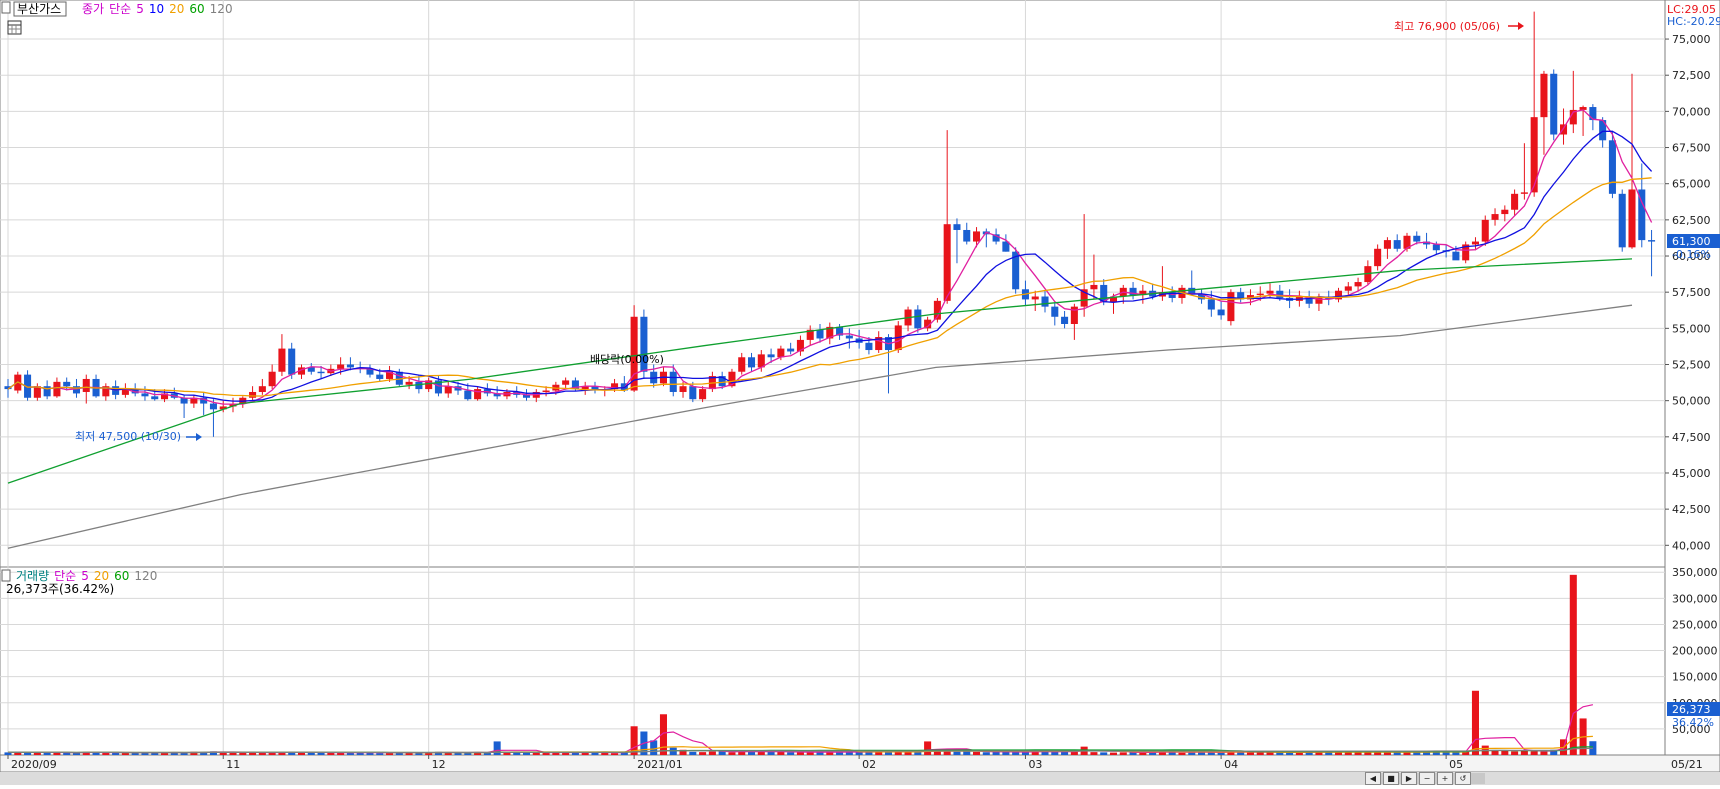  Describe the element at coordinates (1693, 21) in the screenshot. I see `hc-label: HC:-20.29` at that location.